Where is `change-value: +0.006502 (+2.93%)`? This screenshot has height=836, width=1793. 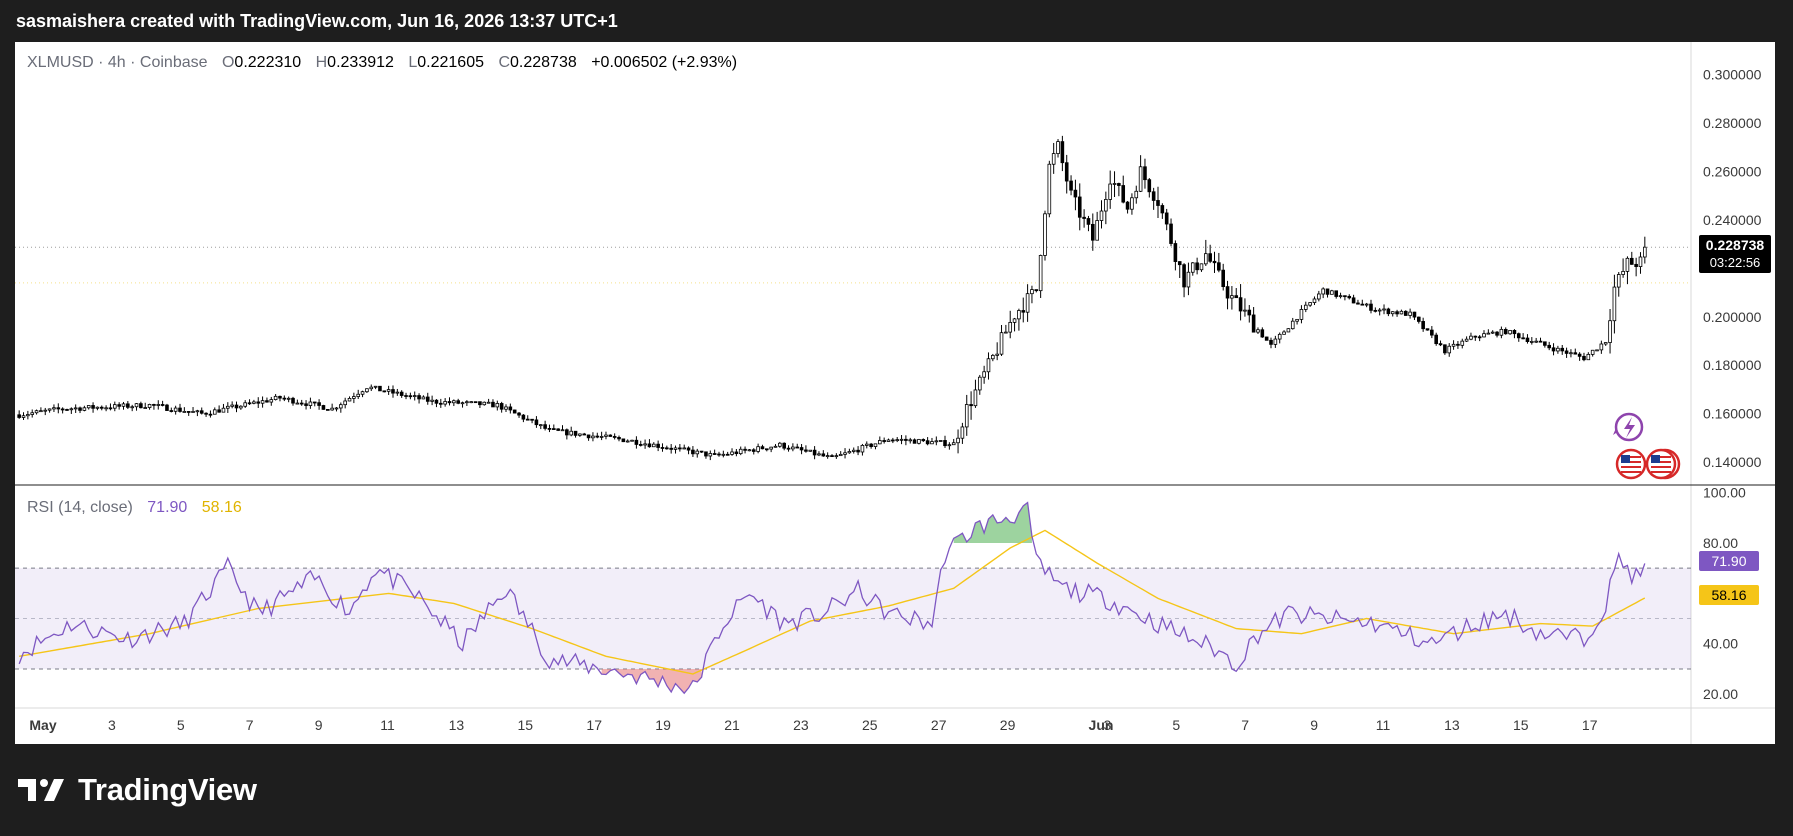
change-value: +0.006502 (+2.93%) is located at coordinates (664, 62).